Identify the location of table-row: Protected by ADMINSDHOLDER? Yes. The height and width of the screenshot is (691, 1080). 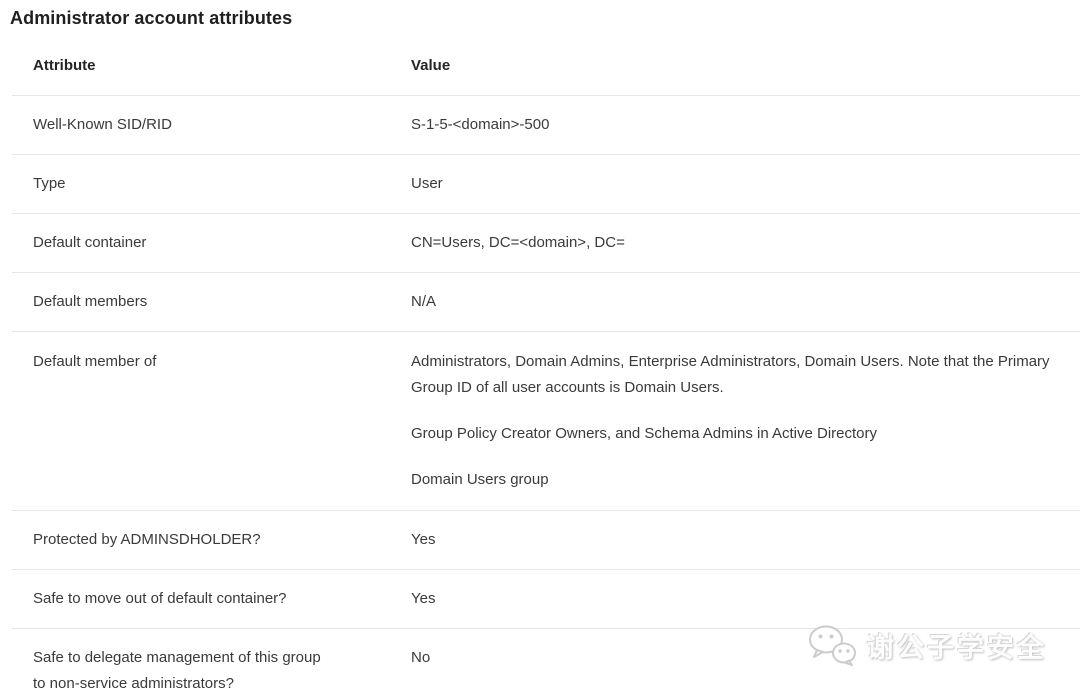
(546, 540).